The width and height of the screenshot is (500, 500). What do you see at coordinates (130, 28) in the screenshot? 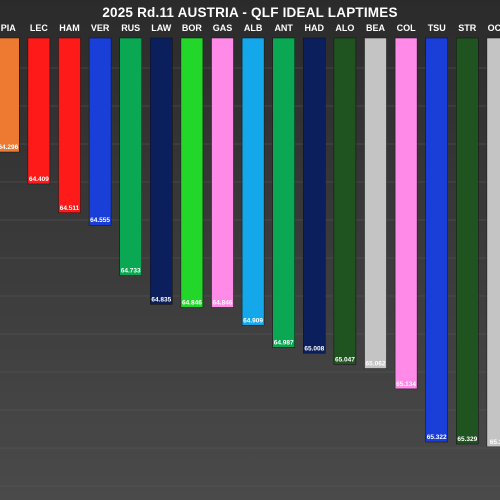
I see `category-label-rus: RUS` at bounding box center [130, 28].